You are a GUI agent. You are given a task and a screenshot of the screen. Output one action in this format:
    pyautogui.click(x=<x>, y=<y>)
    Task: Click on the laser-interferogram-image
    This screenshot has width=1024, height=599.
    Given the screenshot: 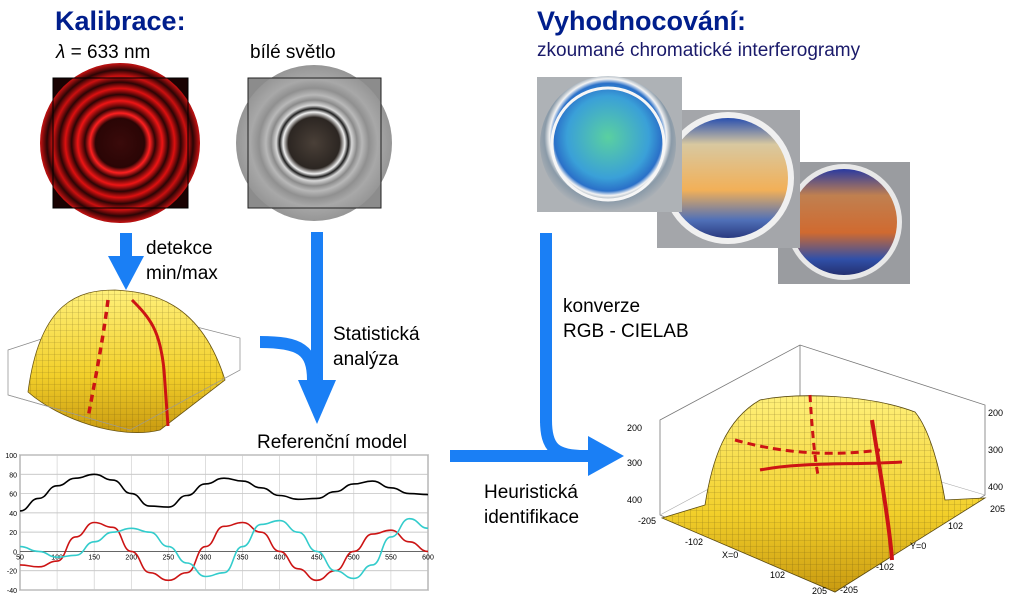 What is the action you would take?
    pyautogui.click(x=120, y=143)
    